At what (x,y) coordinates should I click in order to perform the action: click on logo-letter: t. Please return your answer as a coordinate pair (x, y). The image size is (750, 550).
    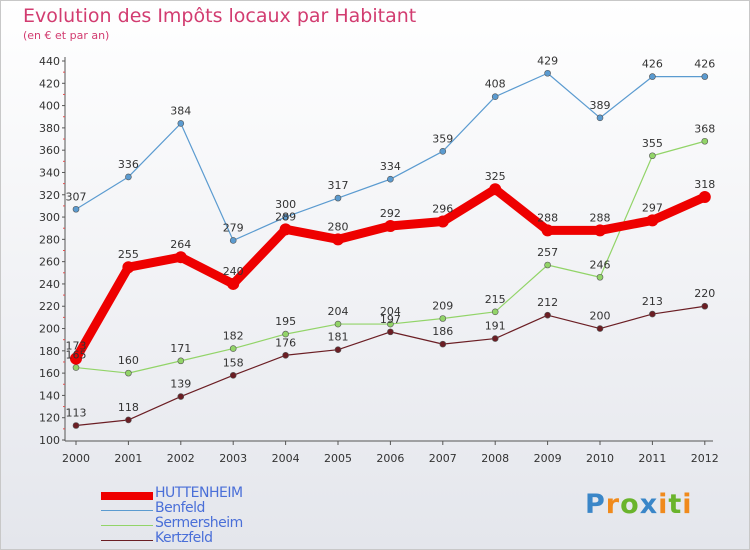
    Looking at the image, I should click on (675, 504).